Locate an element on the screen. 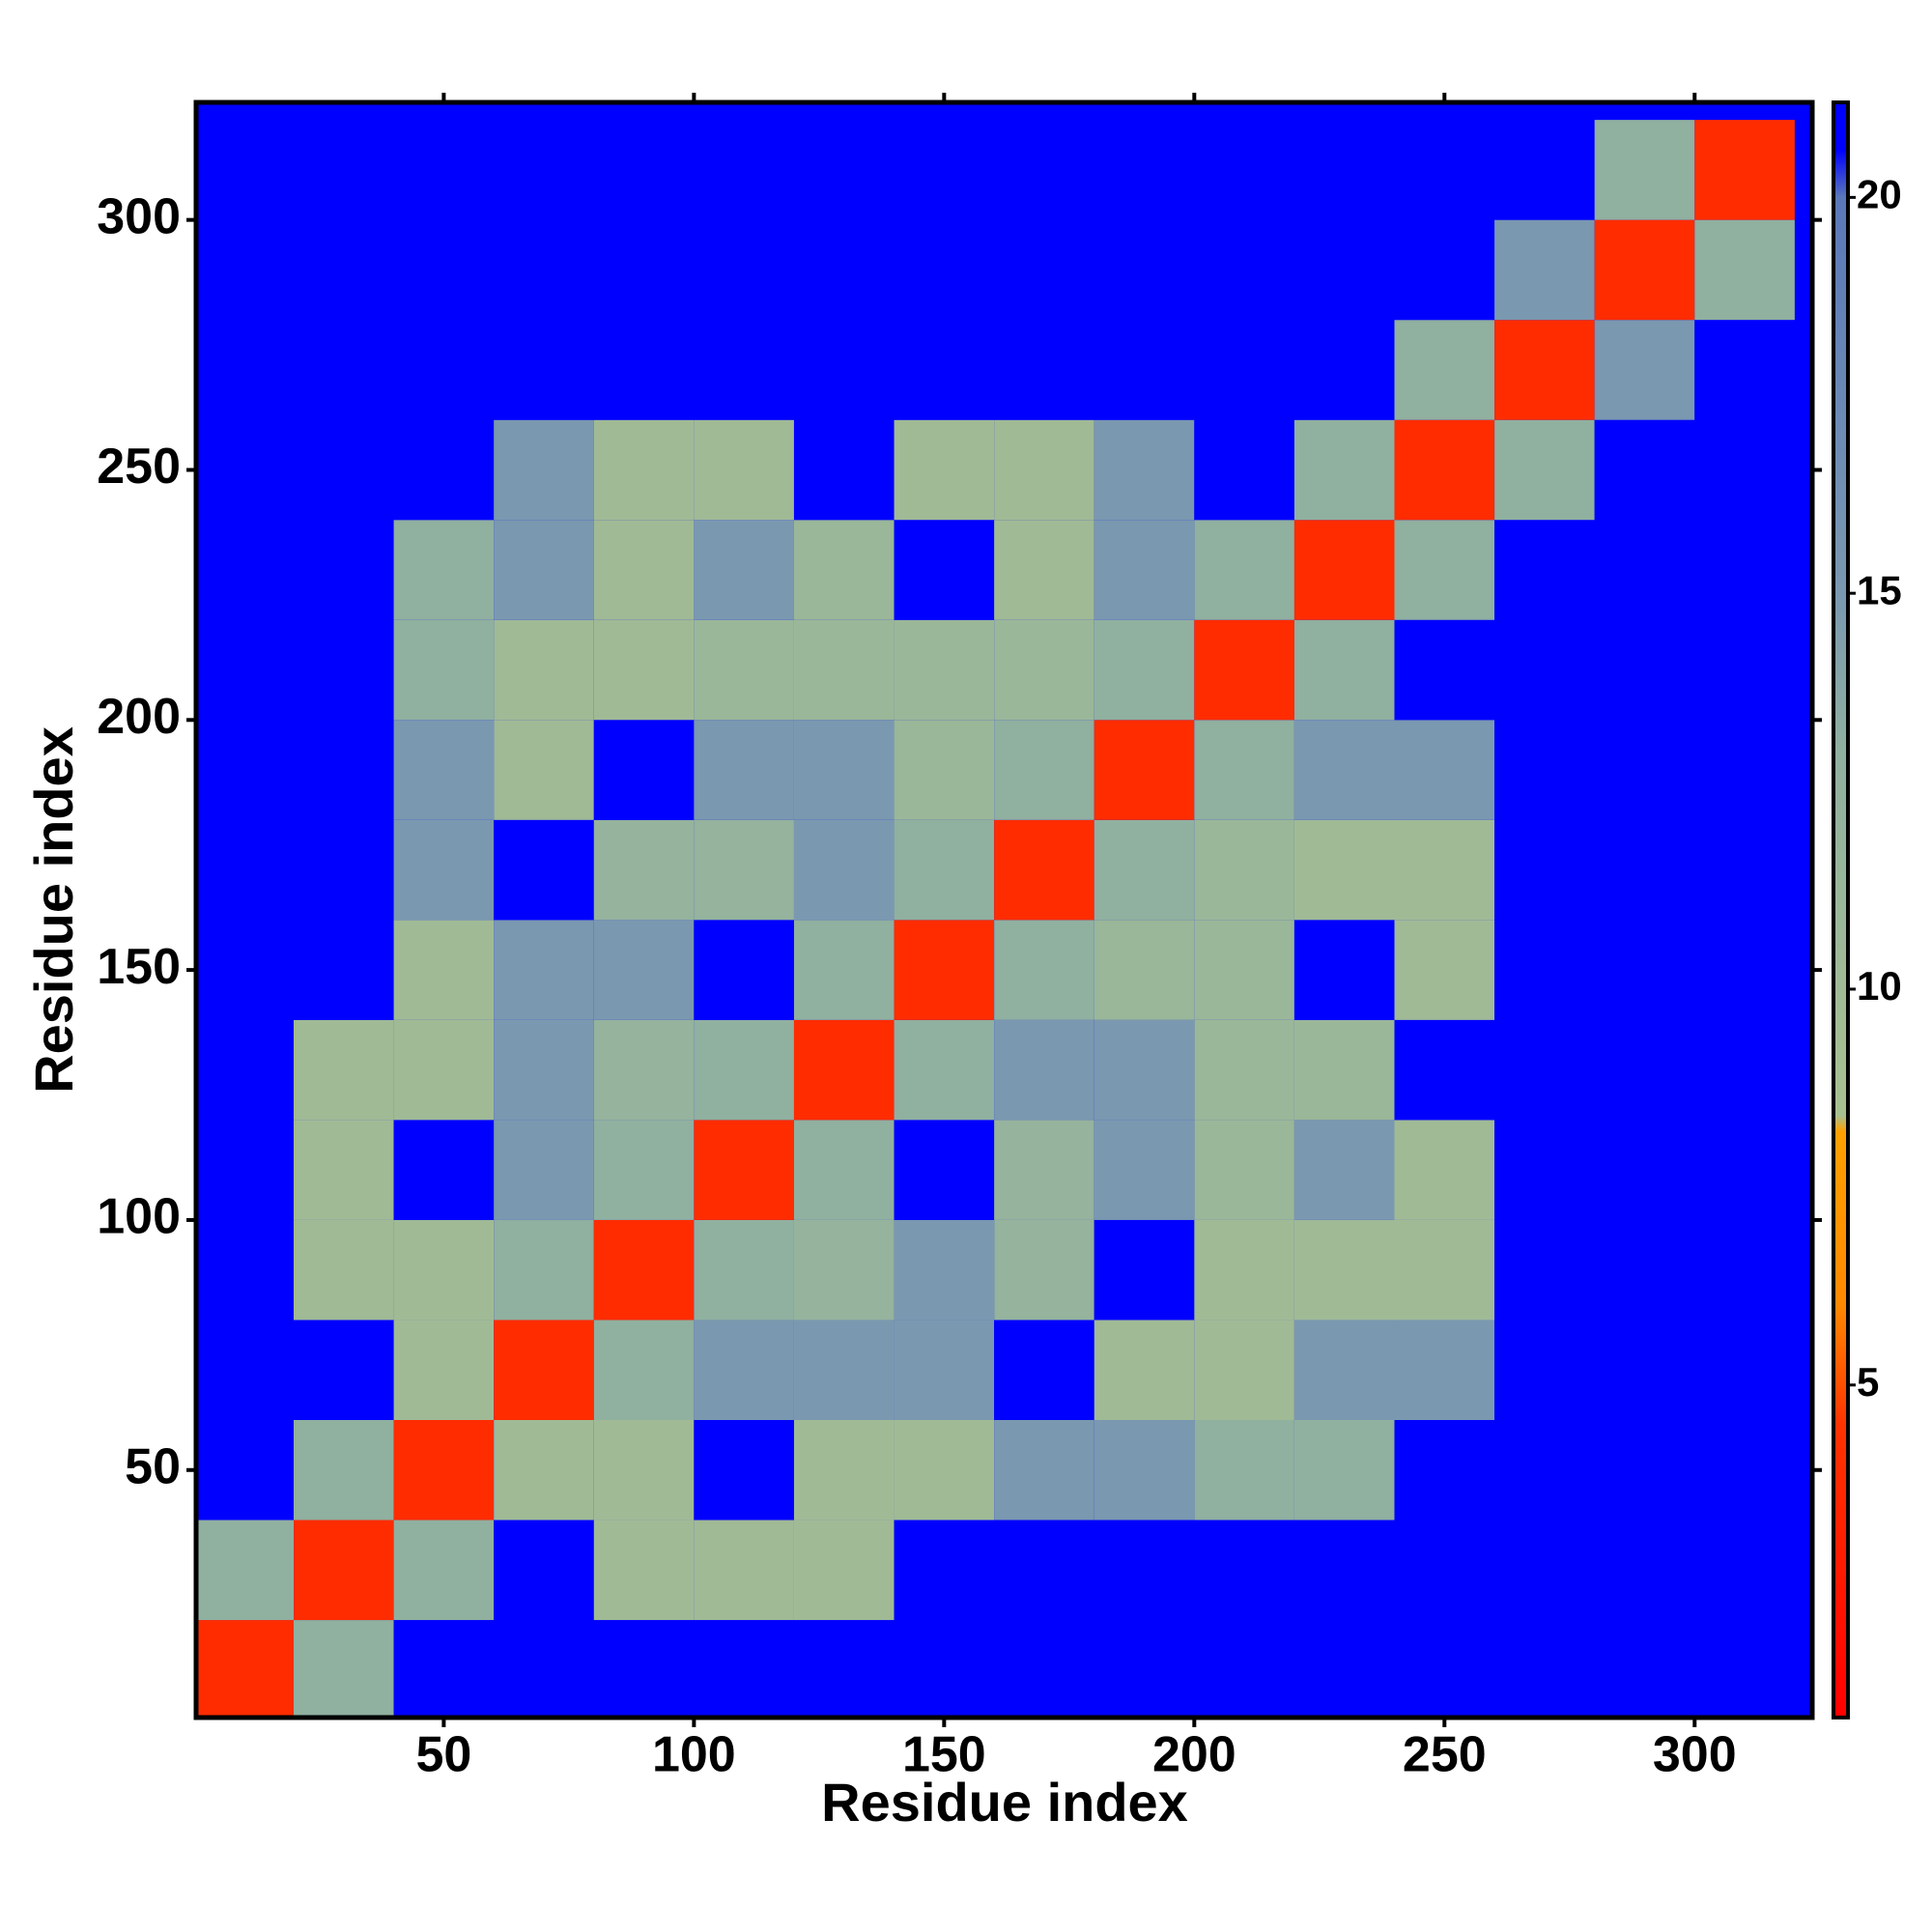  y-tick-label: 200 is located at coordinates (139, 717).